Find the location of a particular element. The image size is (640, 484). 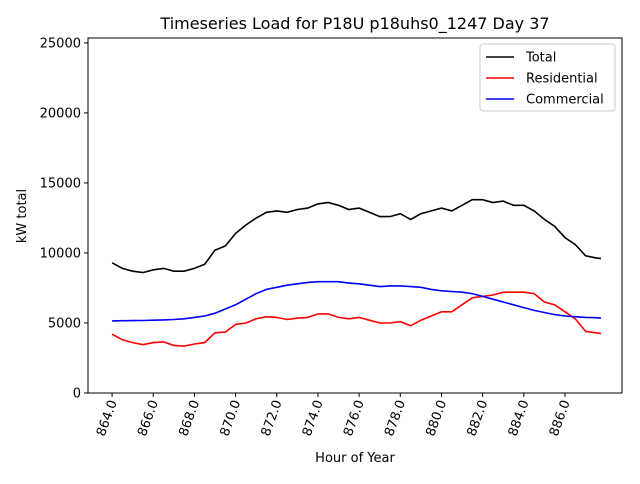

x-tick-label: 864.0 is located at coordinates (107, 418).